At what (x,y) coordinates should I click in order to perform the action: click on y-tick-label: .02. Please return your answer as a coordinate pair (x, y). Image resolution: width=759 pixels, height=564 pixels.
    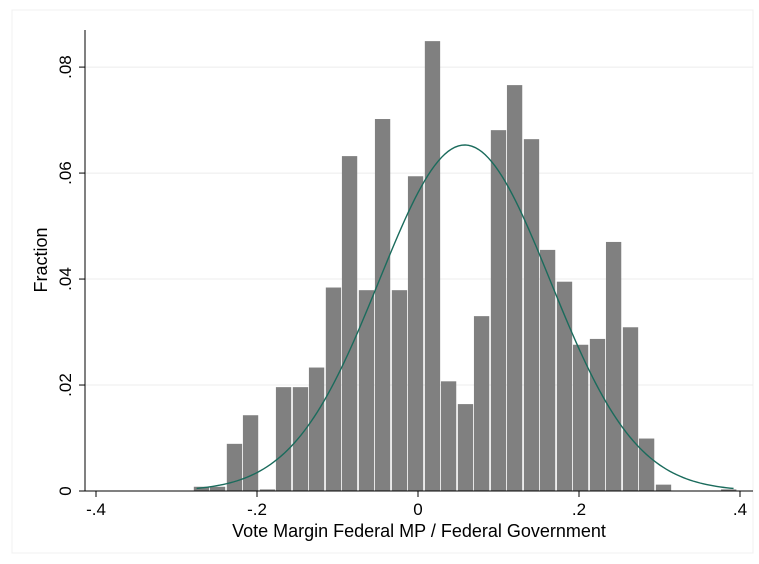
    Looking at the image, I should click on (65, 385).